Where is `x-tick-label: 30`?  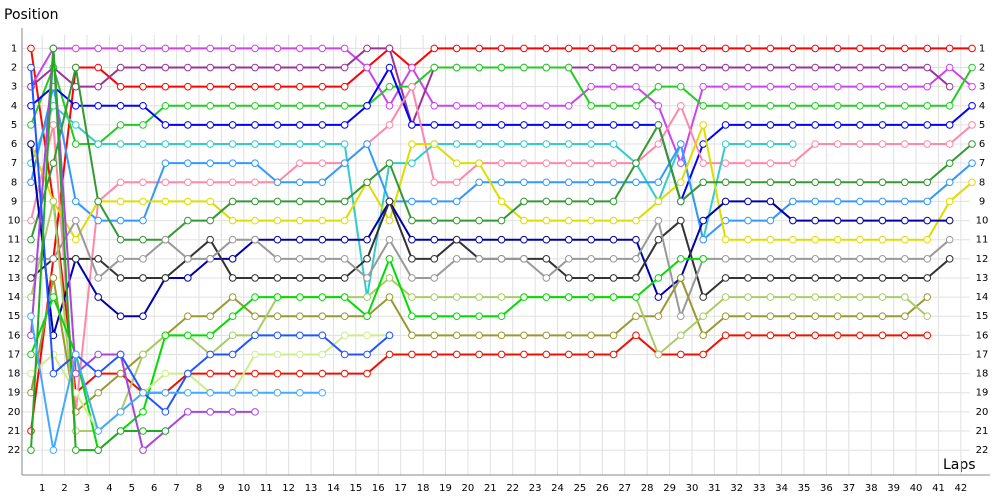
x-tick-label: 30 is located at coordinates (692, 488).